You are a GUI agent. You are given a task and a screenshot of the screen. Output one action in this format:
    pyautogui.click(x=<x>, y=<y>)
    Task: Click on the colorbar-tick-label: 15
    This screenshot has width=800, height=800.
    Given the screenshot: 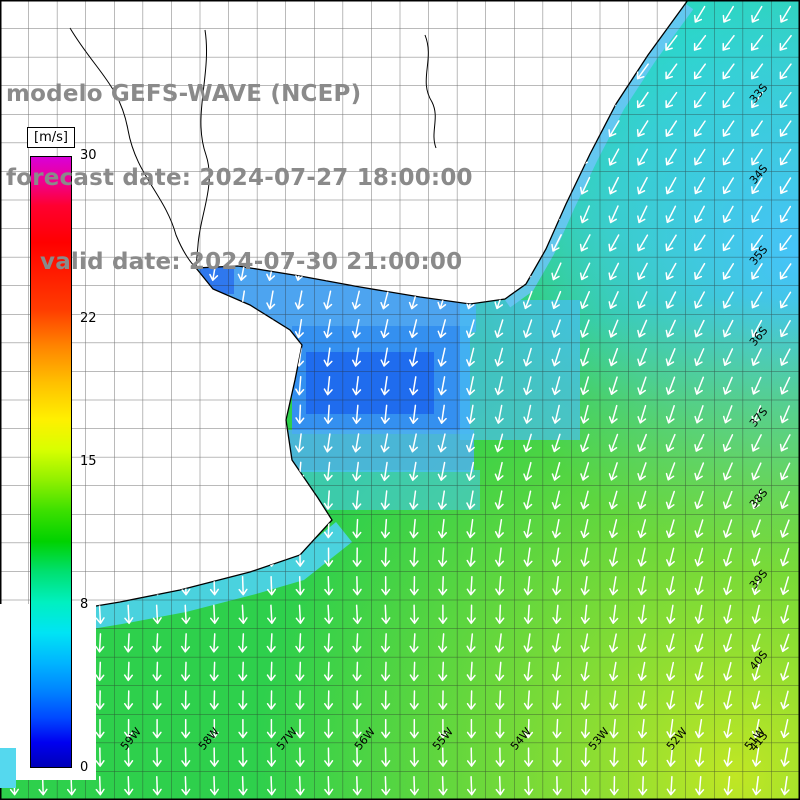 What is the action you would take?
    pyautogui.click(x=88, y=461)
    